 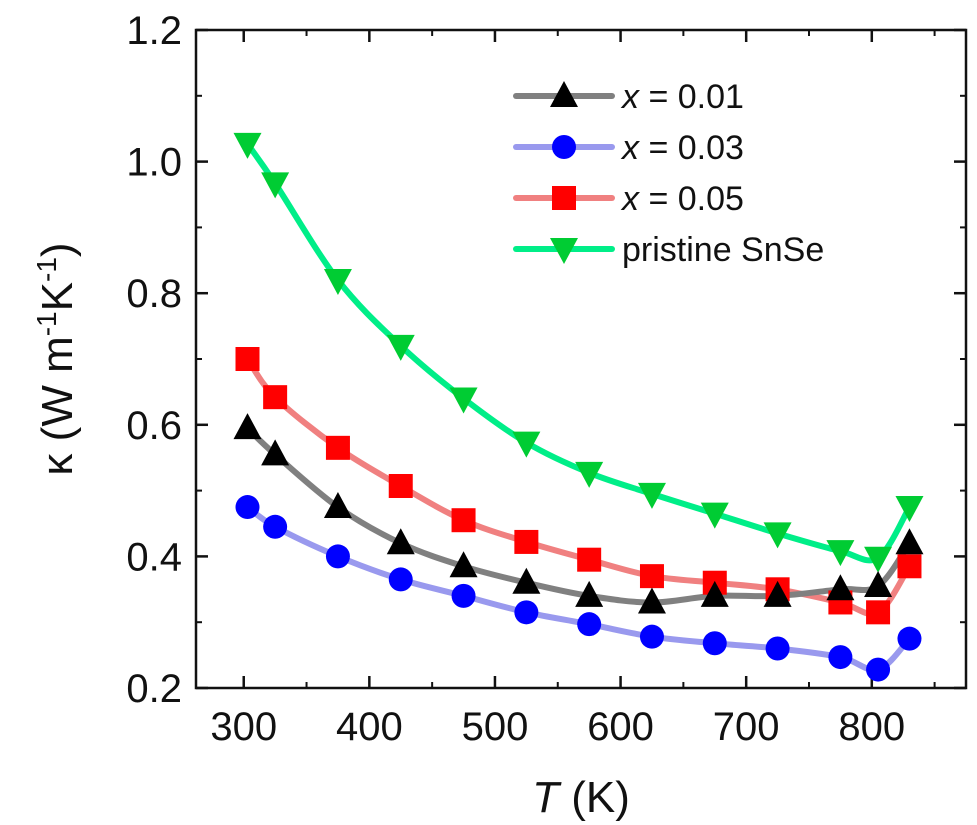 What do you see at coordinates (243, 727) in the screenshot?
I see `x-tick-label: 300` at bounding box center [243, 727].